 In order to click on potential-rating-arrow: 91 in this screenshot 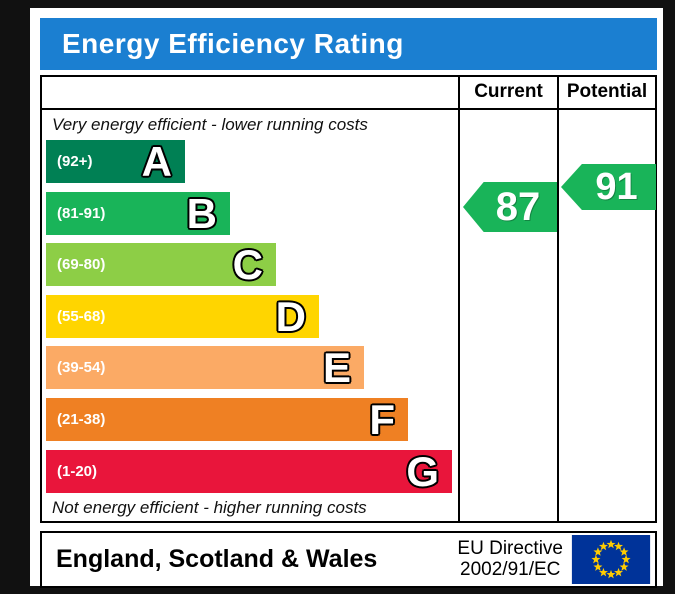, I will do `click(608, 187)`.